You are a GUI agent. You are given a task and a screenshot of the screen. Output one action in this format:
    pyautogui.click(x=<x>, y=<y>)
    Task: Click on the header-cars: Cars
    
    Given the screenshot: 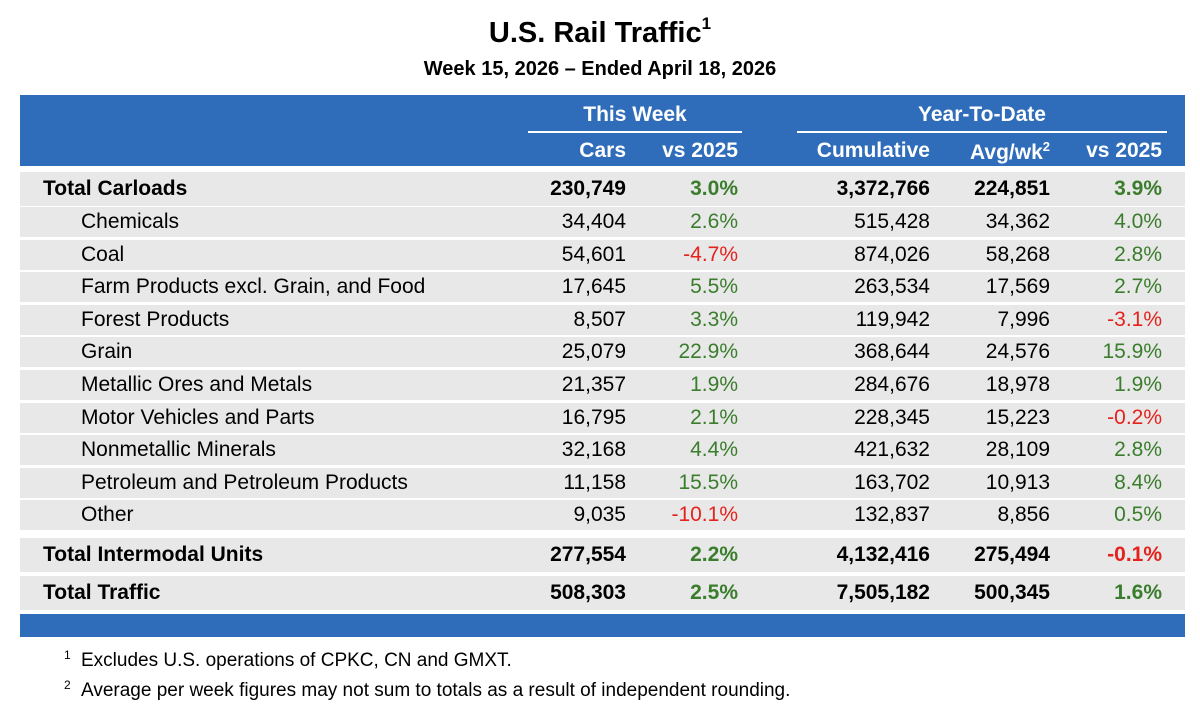 What is the action you would take?
    pyautogui.click(x=602, y=150)
    